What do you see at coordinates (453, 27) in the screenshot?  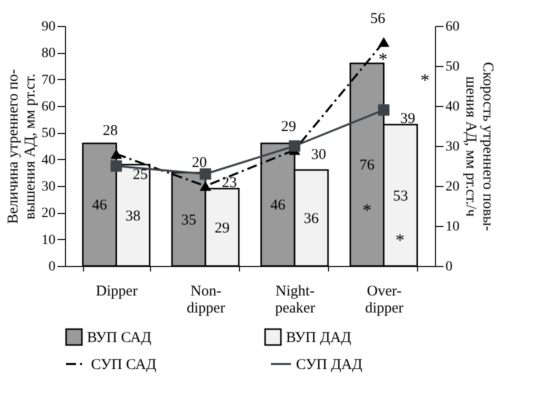 I see `y2-tick-label: 60` at bounding box center [453, 27].